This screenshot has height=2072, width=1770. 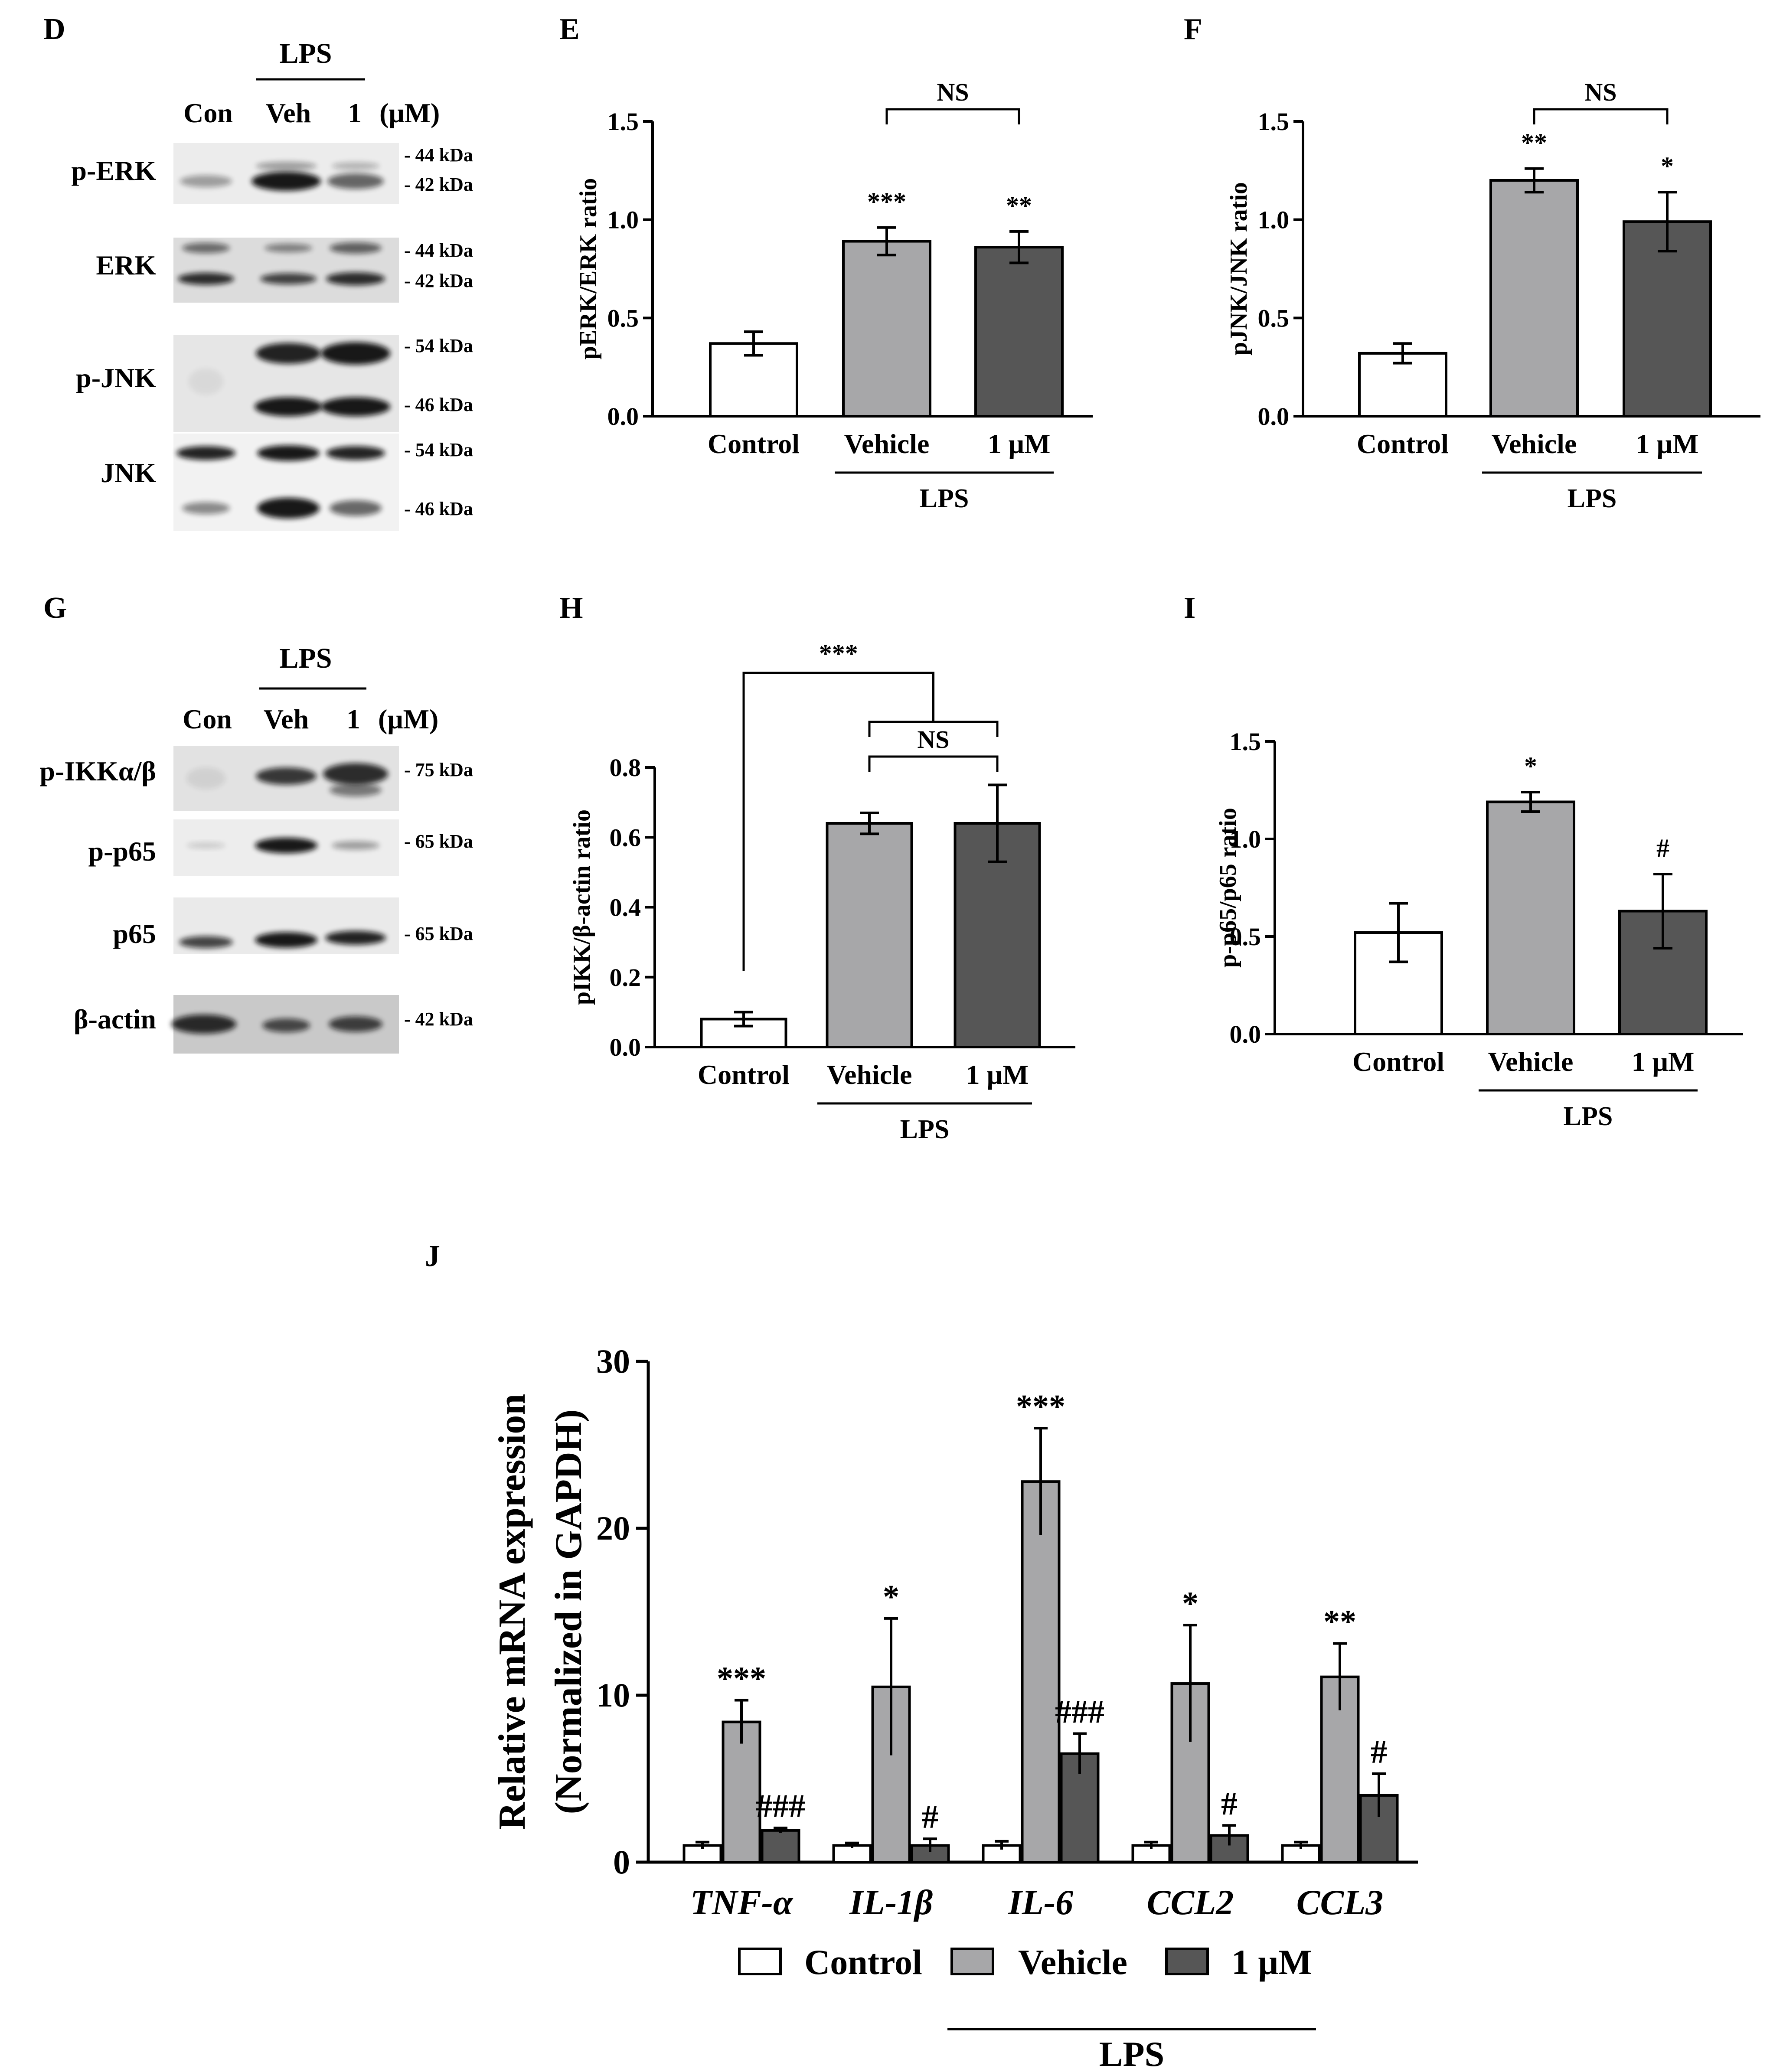 I want to click on category-label: CCL3, so click(x=1339, y=1902).